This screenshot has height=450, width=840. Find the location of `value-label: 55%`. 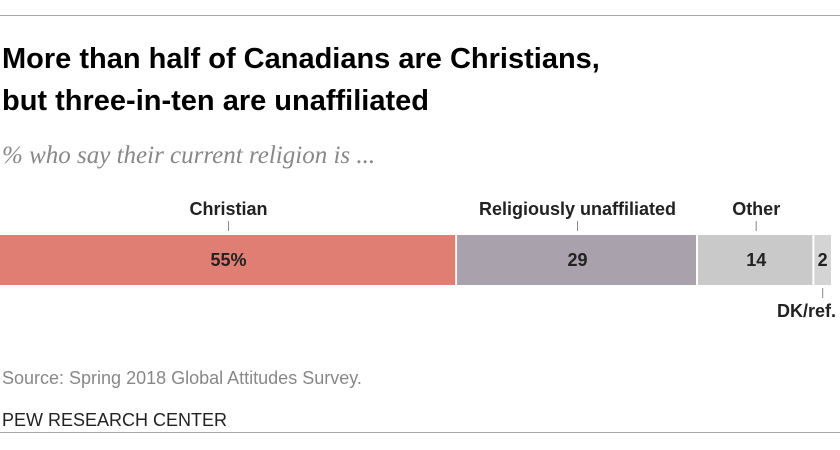

value-label: 55% is located at coordinates (229, 260).